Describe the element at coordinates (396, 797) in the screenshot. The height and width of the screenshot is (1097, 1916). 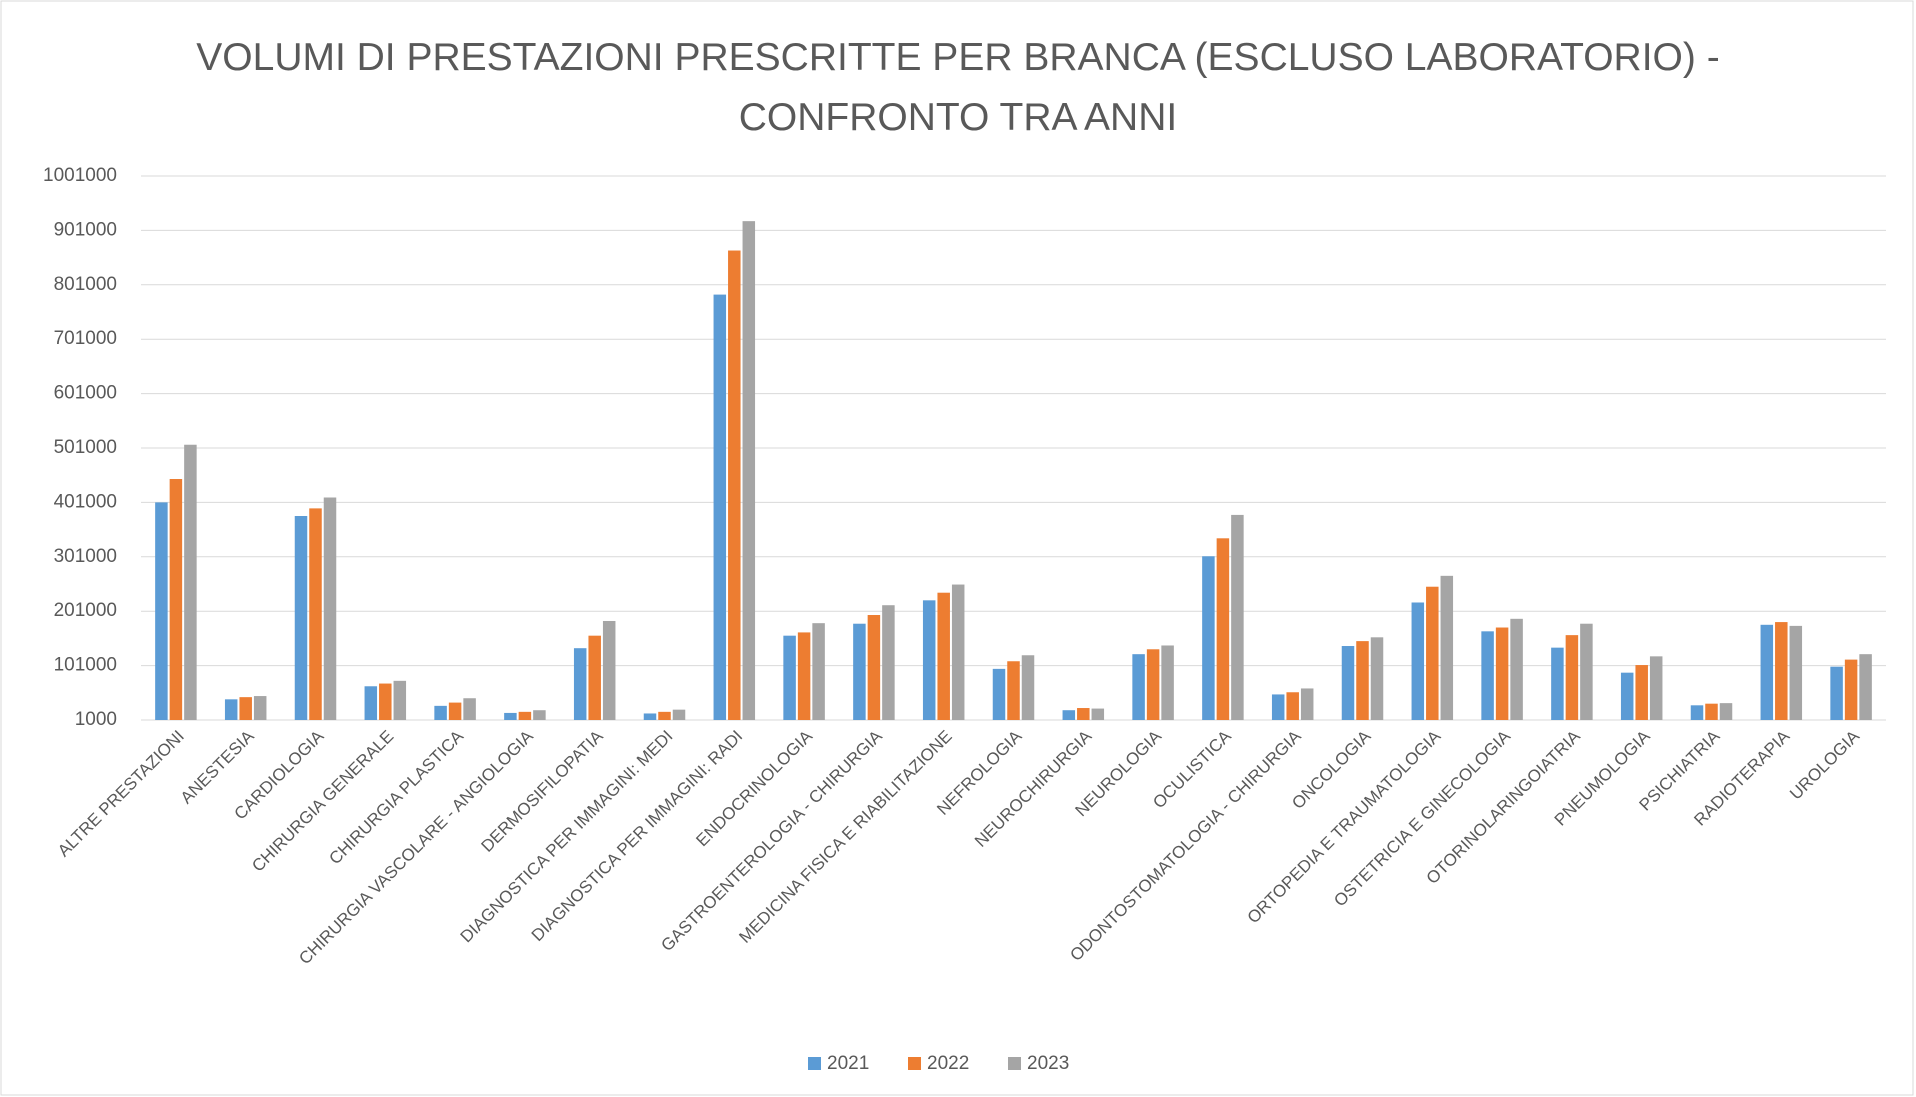
I see `x-tick-label: CHIRURGIA PLASTICA` at that location.